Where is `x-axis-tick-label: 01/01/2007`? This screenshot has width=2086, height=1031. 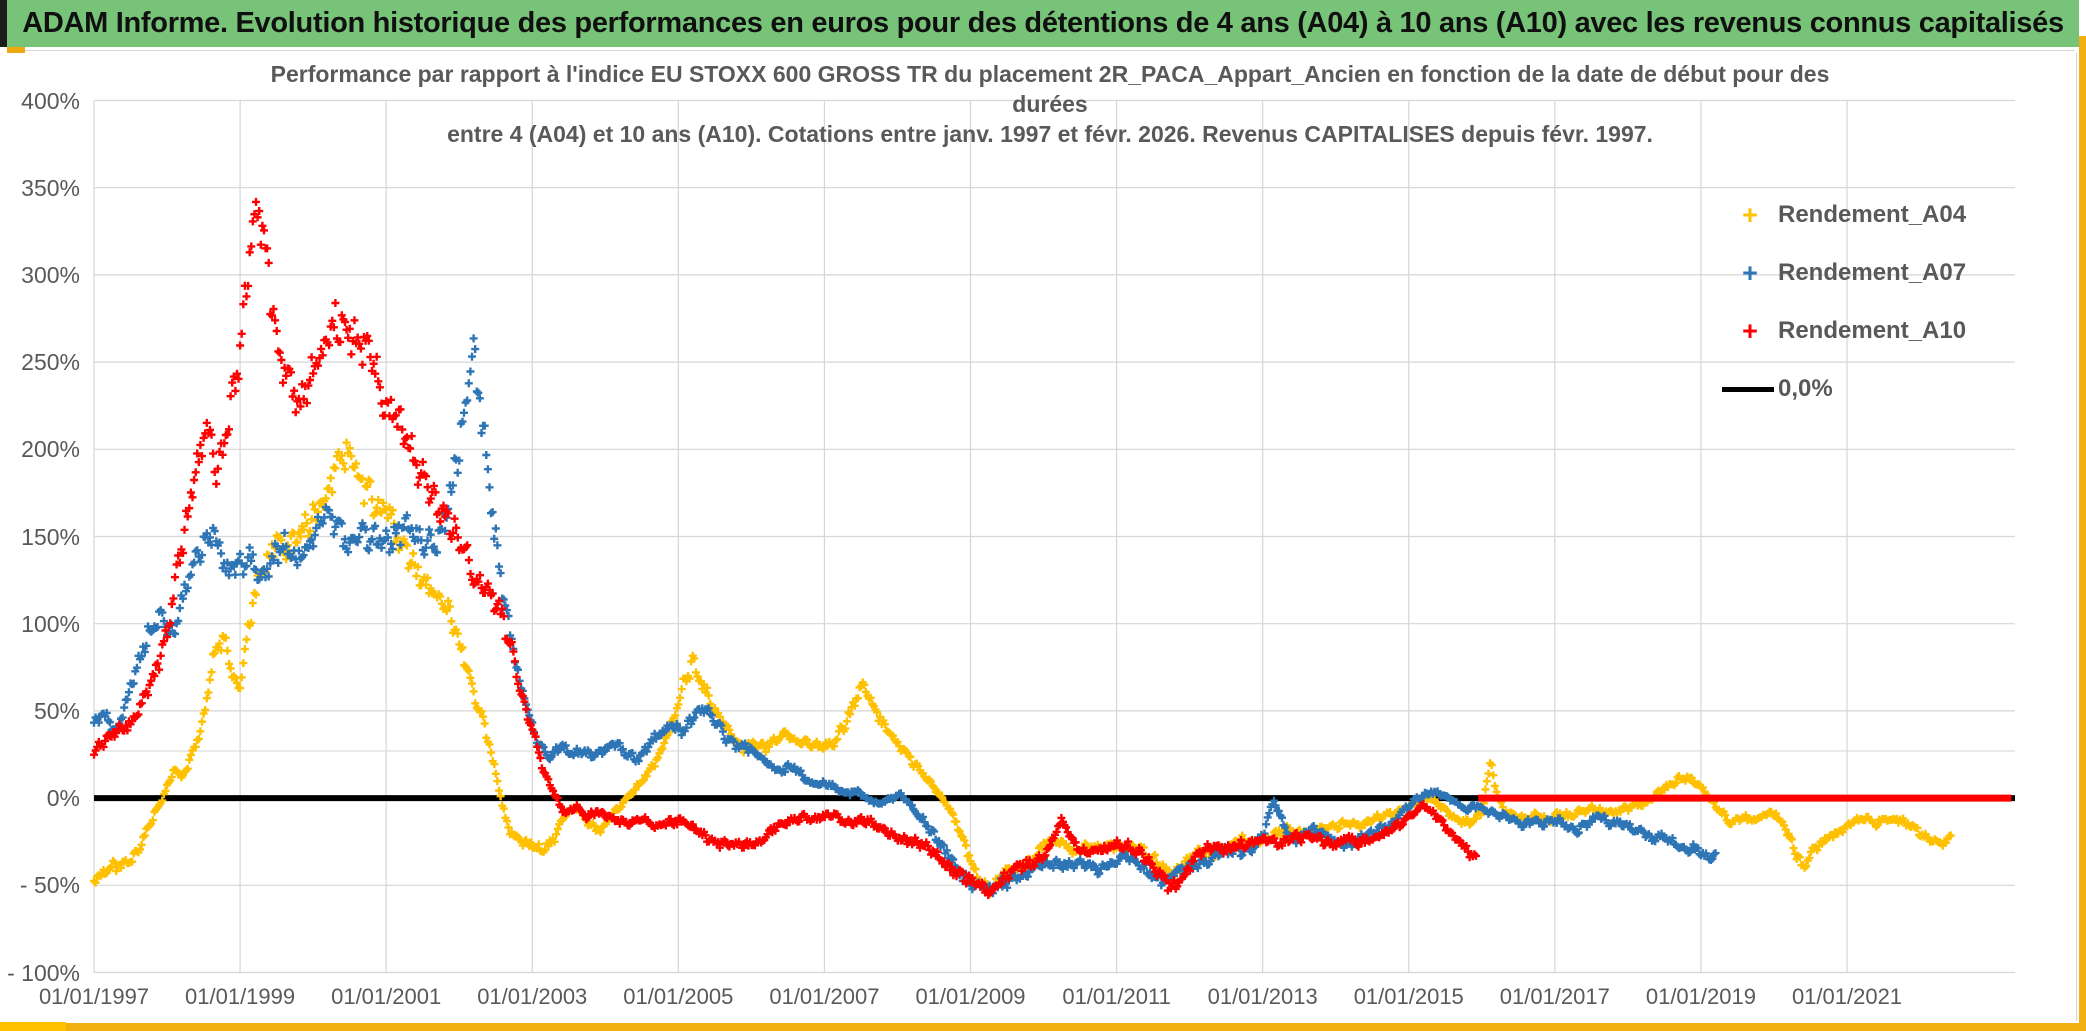
x-axis-tick-label: 01/01/2007 is located at coordinates (824, 996).